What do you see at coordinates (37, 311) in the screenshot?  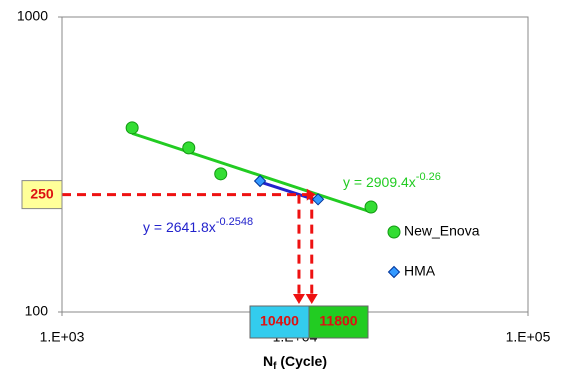 I see `y-tick-label: 100` at bounding box center [37, 311].